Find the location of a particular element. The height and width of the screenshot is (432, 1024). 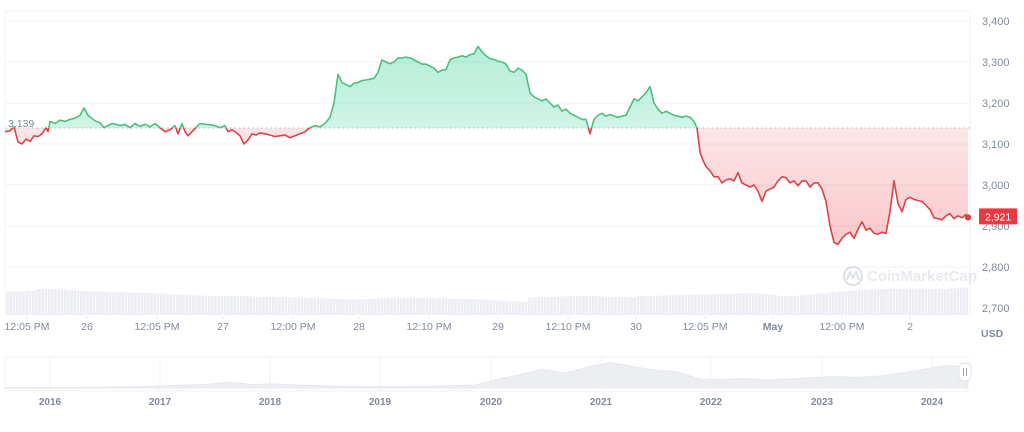

coinmarketcap-logo-icon is located at coordinates (853, 276).